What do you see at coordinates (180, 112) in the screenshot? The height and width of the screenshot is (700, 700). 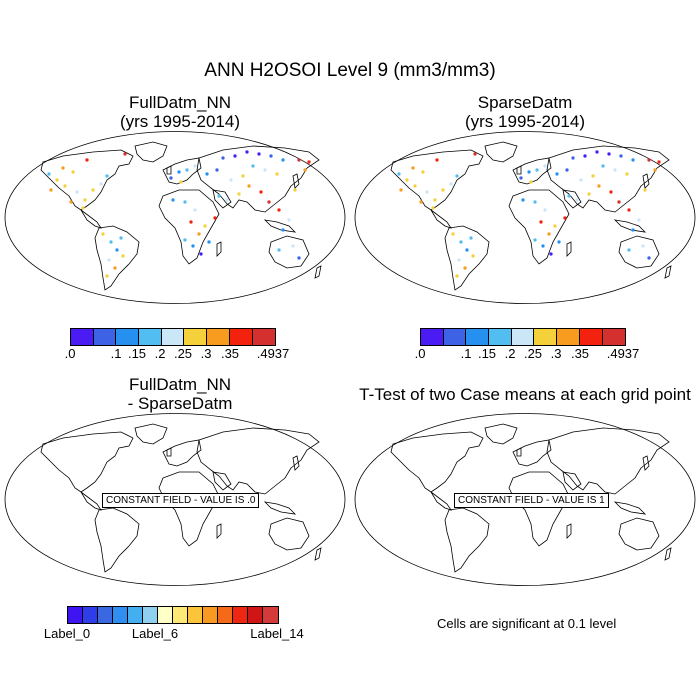 I see `panel1-title: FullDatm_NN (yrs 1995-2014)` at bounding box center [180, 112].